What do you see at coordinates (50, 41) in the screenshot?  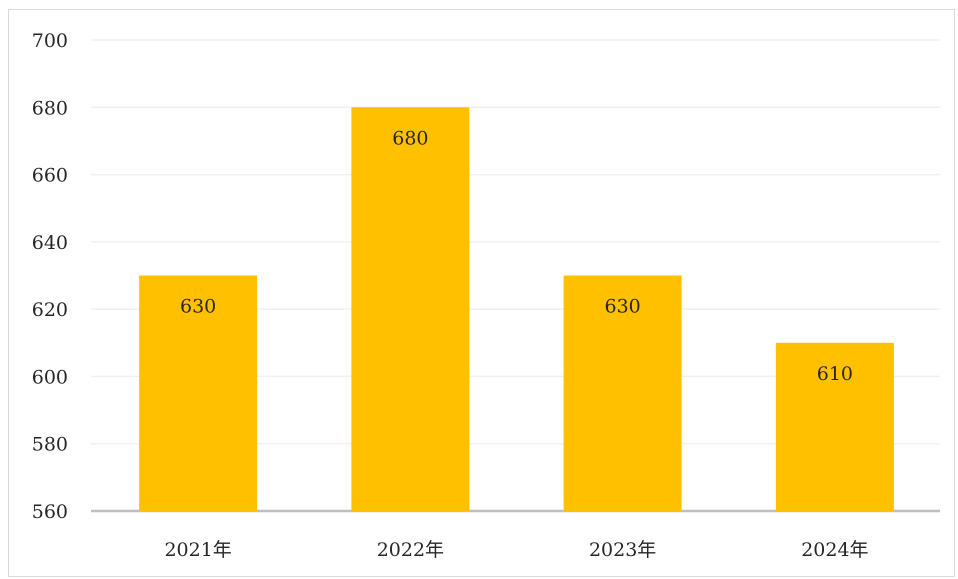 I see `y-tick-label: 700` at bounding box center [50, 41].